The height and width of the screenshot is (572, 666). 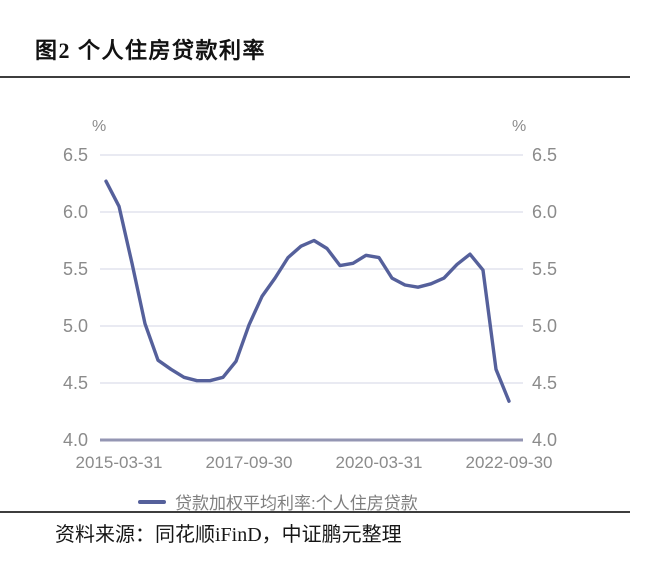 I want to click on y-tick-label-left: 6.0, so click(x=75, y=212).